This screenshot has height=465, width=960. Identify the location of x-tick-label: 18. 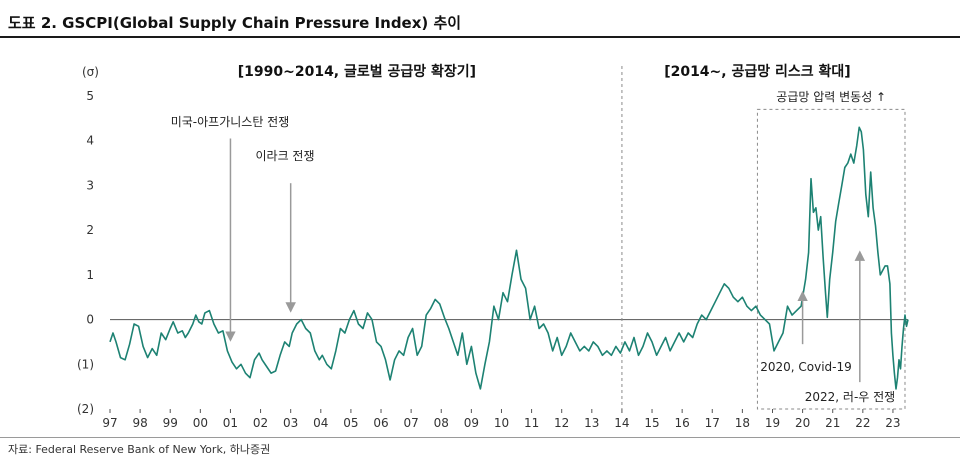
(742, 423).